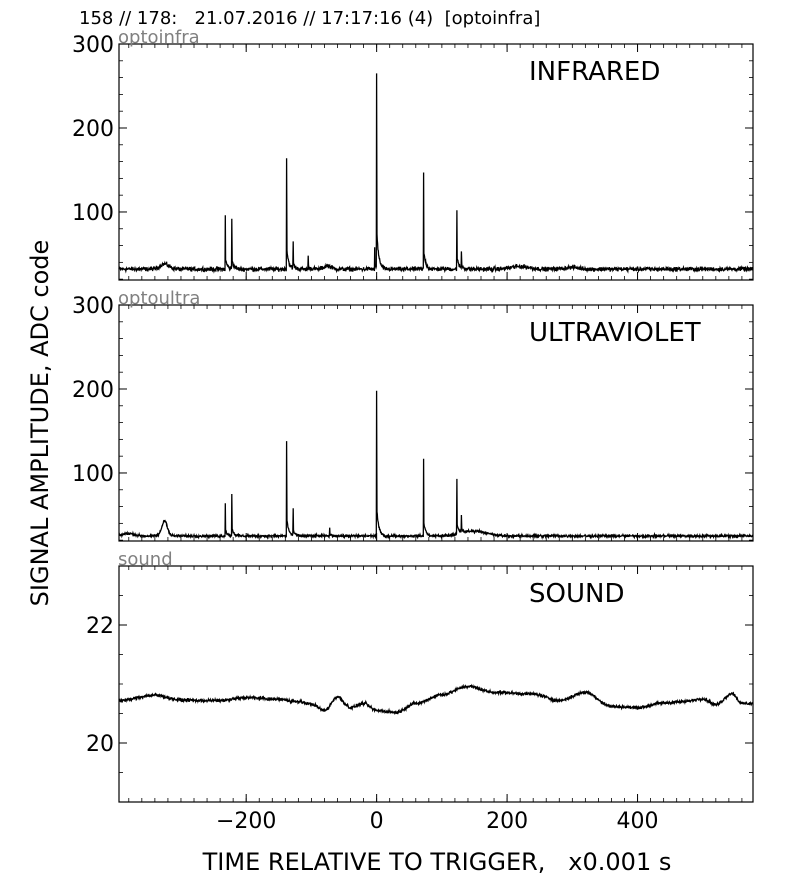  I want to click on x-tick-label: −200, so click(246, 821).